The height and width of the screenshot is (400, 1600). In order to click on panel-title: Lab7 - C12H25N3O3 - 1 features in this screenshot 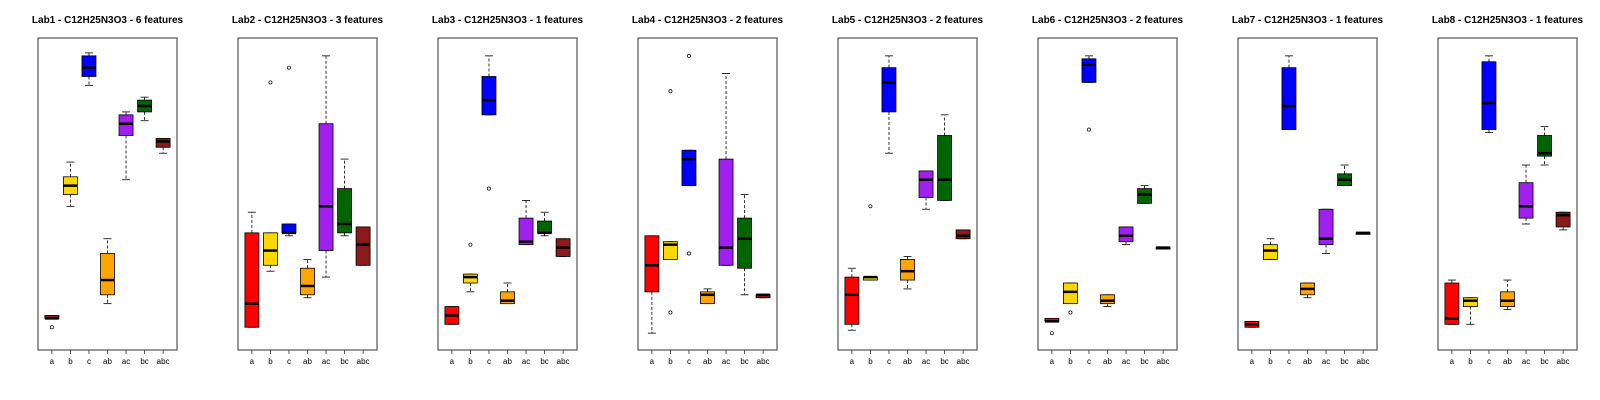, I will do `click(1308, 20)`.